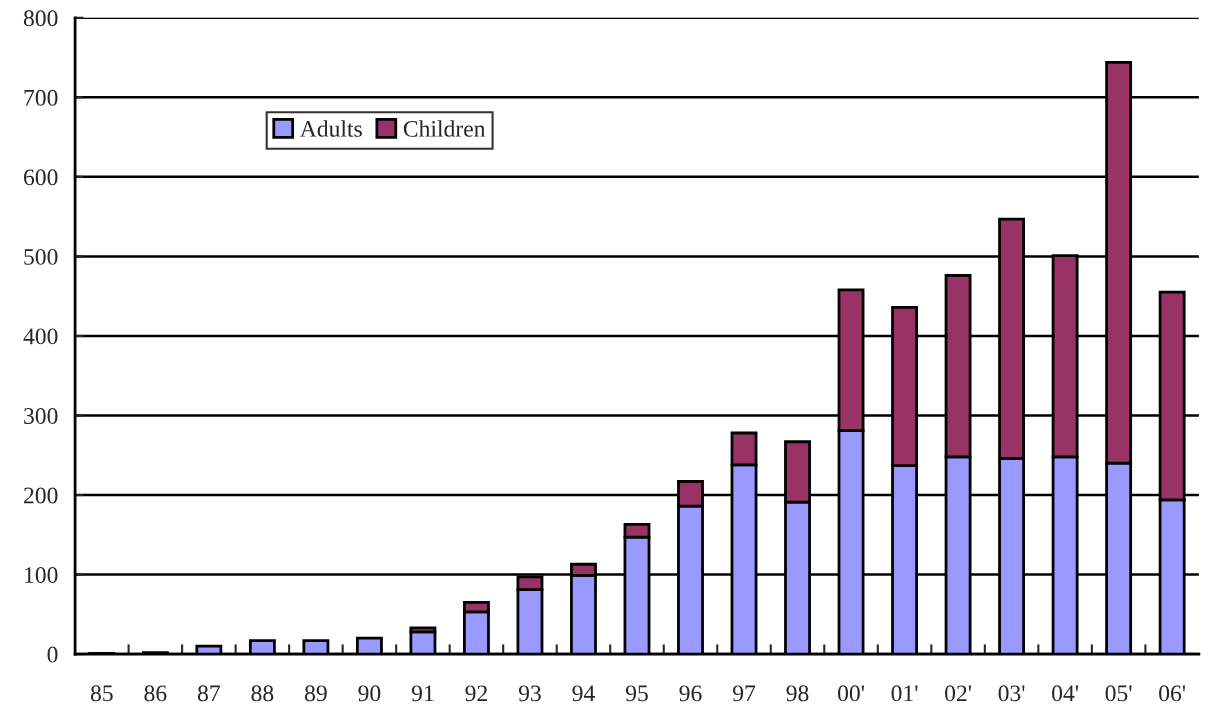 Image resolution: width=1211 pixels, height=711 pixels. What do you see at coordinates (690, 693) in the screenshot?
I see `x-tick-label: 96` at bounding box center [690, 693].